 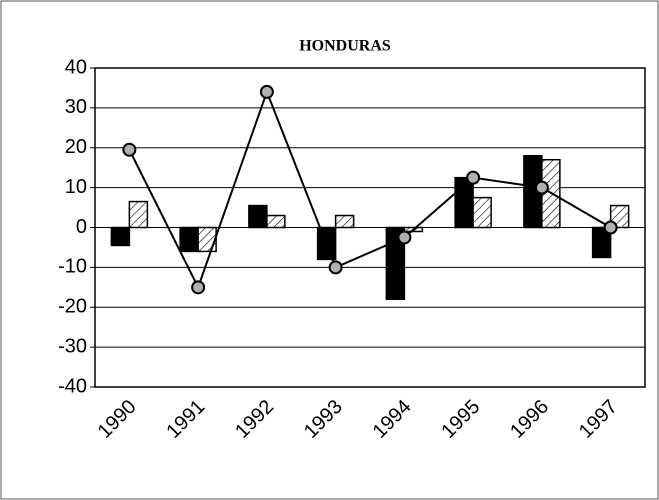 I want to click on y-tick-label: -30, so click(x=72, y=346).